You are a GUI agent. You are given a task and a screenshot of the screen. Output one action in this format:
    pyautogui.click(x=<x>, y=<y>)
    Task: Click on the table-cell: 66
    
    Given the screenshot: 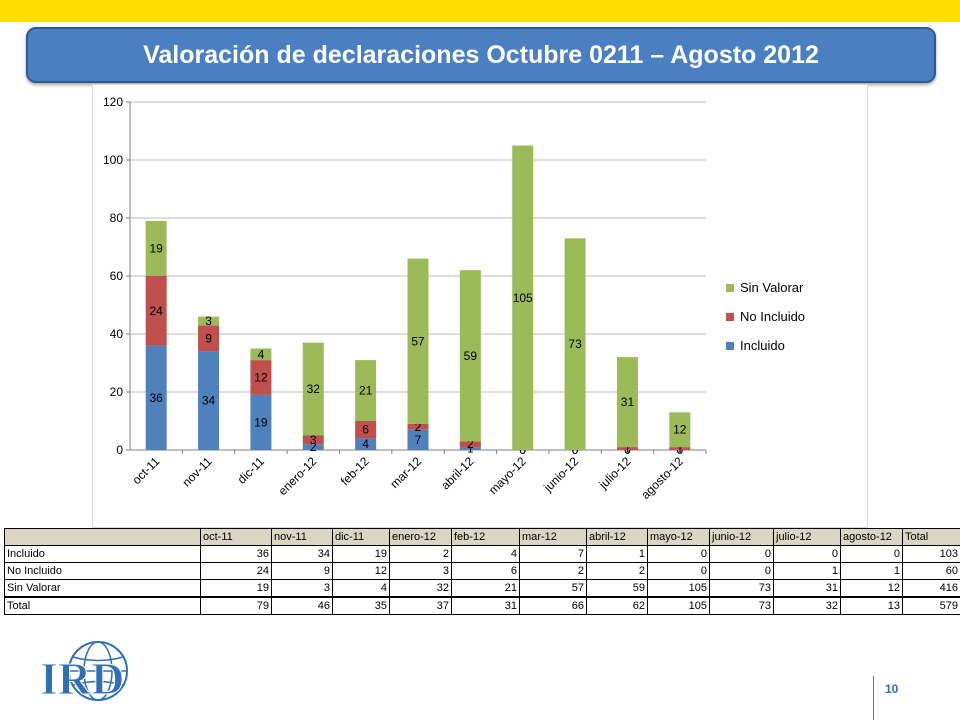 What is the action you would take?
    pyautogui.click(x=553, y=605)
    